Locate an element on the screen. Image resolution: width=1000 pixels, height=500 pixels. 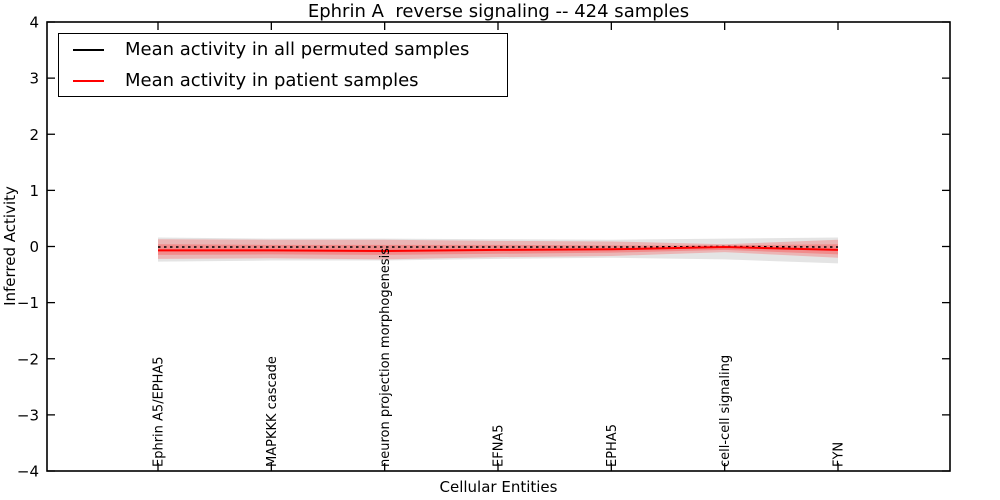
y-tick-label: −1 is located at coordinates (28, 303).